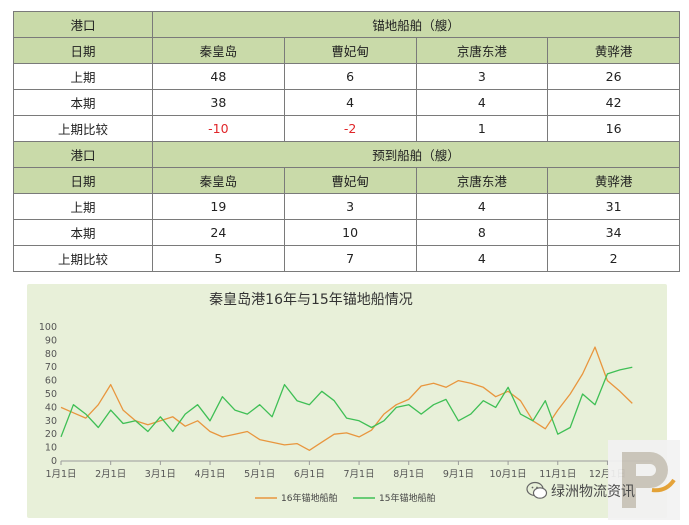  What do you see at coordinates (350, 232) in the screenshot?
I see `table-cell: 10` at bounding box center [350, 232].